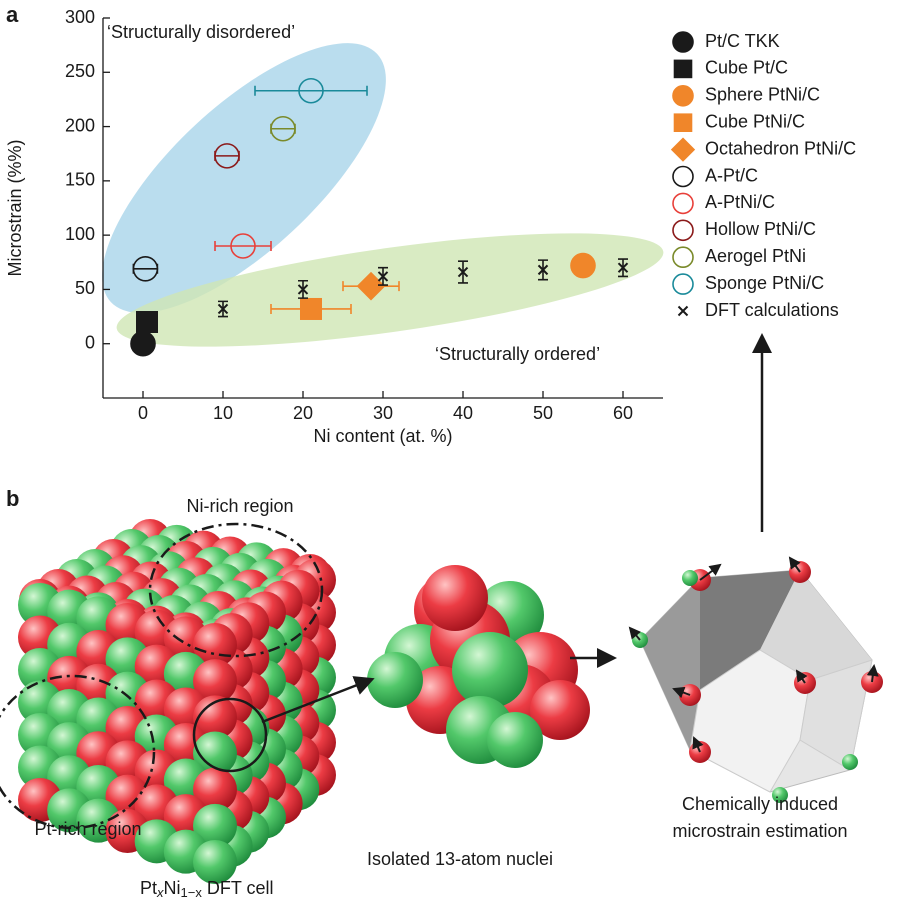 This screenshot has width=900, height=909. What do you see at coordinates (85, 288) in the screenshot?
I see `y-tick-label: 50` at bounding box center [85, 288].